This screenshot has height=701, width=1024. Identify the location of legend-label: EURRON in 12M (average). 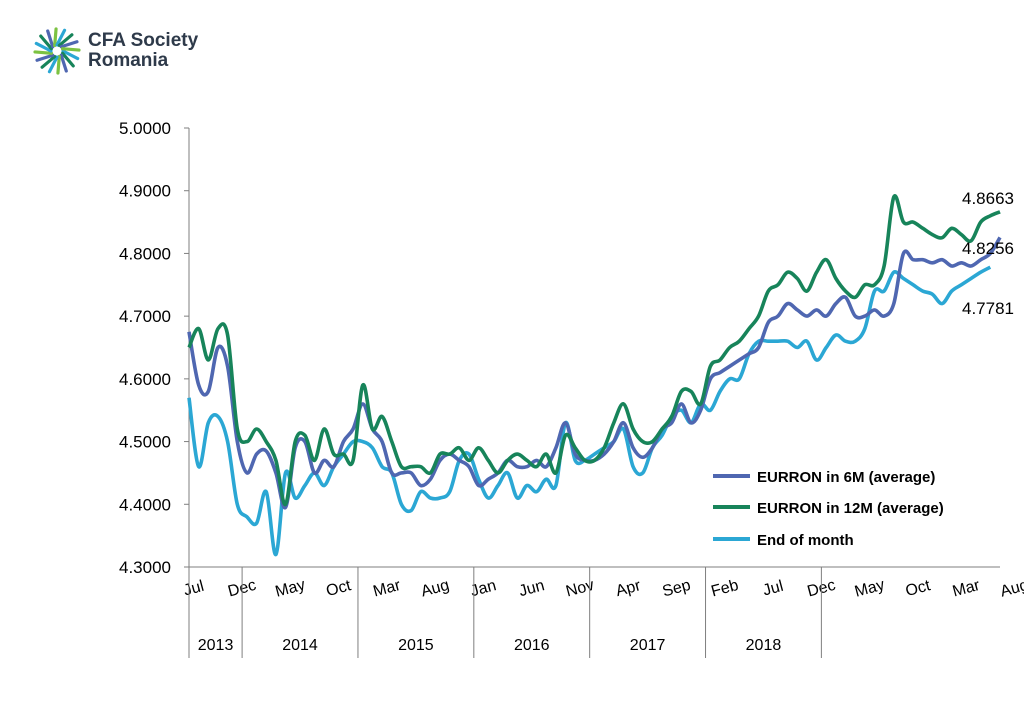
(850, 508).